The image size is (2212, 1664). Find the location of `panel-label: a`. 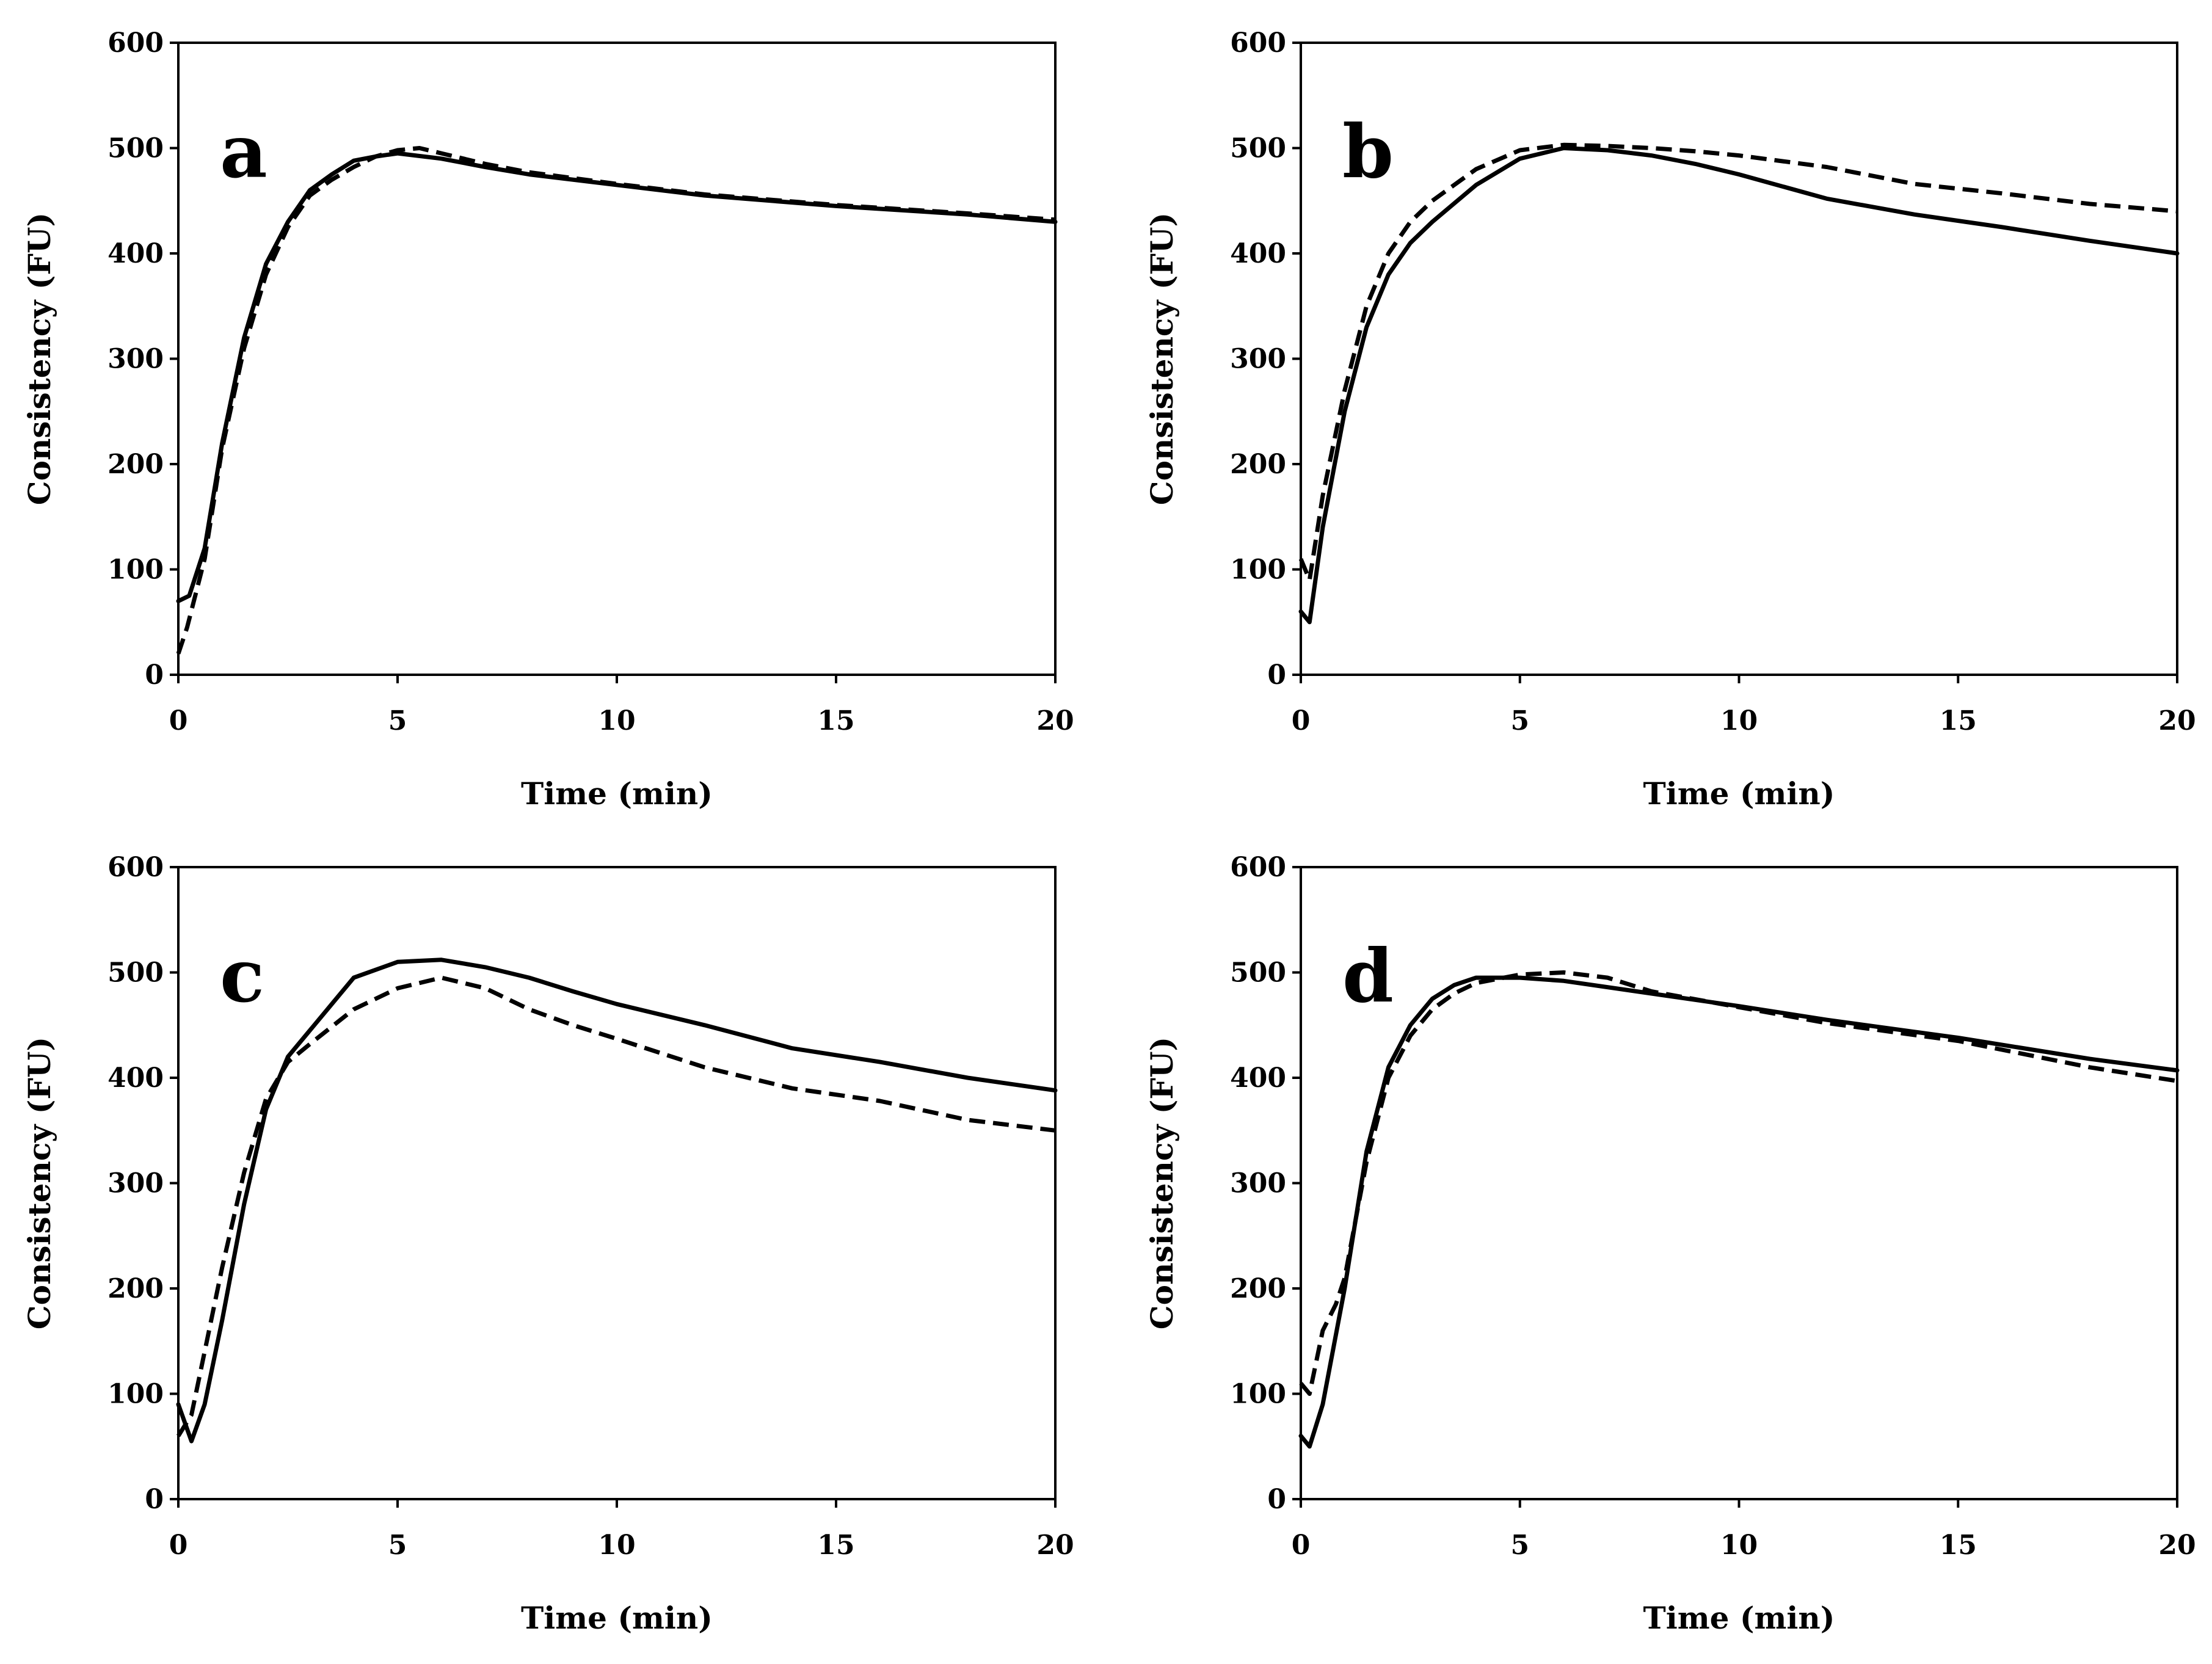

panel-label: a is located at coordinates (243, 152).